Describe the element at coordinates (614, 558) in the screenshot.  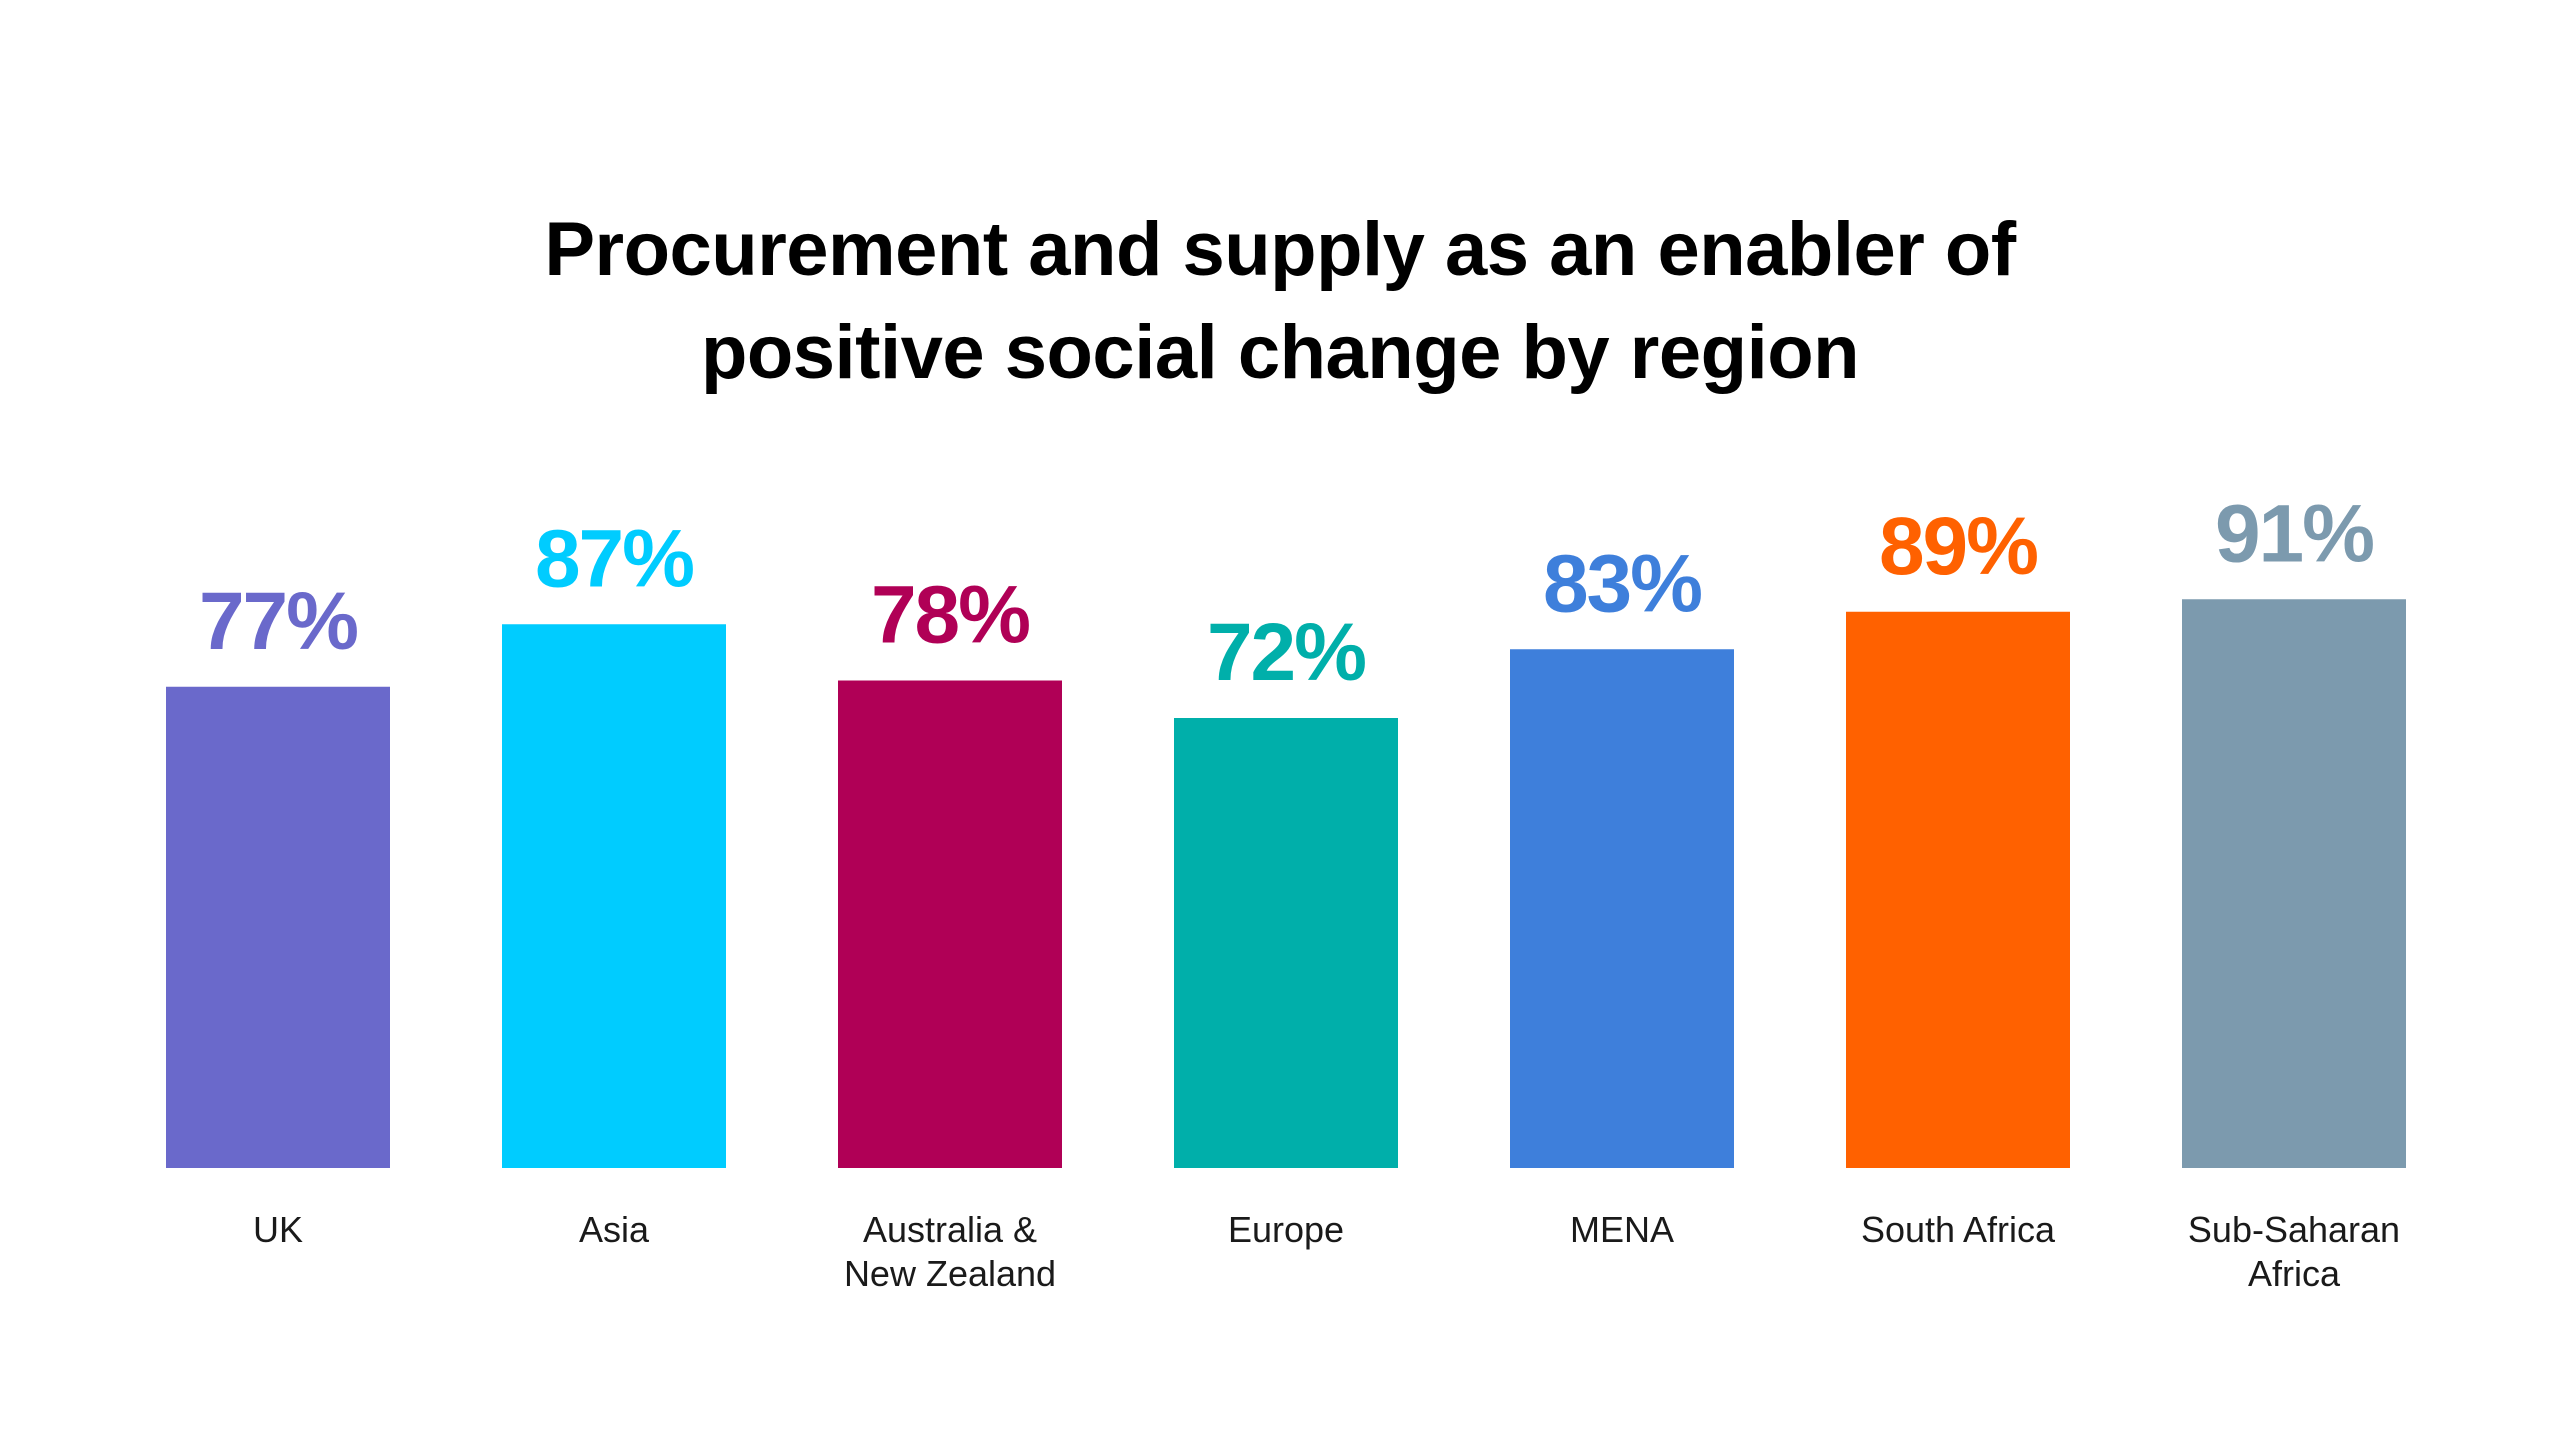
I see `value-label-1: 87%` at that location.